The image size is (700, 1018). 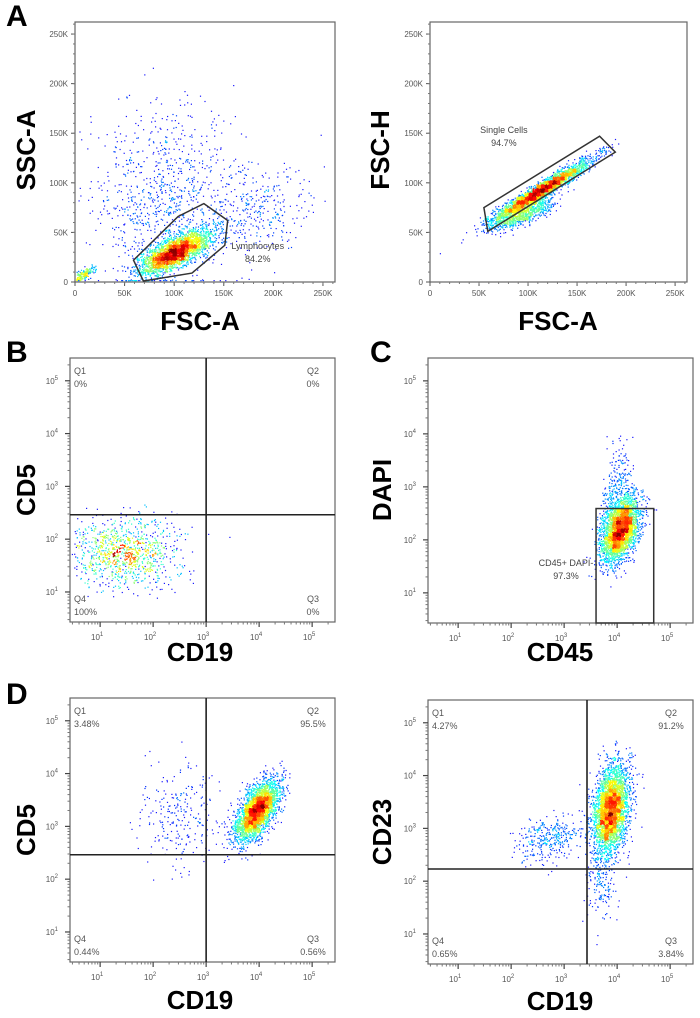 What do you see at coordinates (17, 694) in the screenshot?
I see `panel-letter-d: D` at bounding box center [17, 694].